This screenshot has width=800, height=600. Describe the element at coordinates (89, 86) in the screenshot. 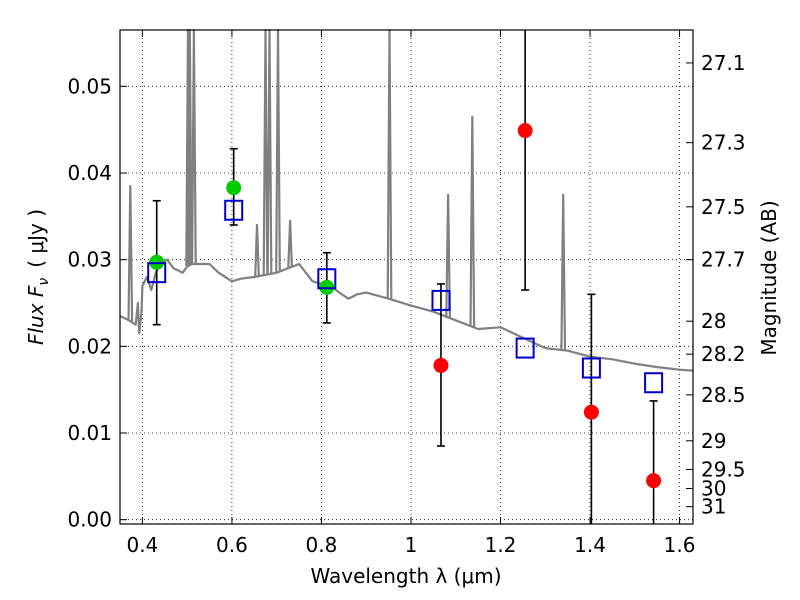

I see `y-tick-label: 0.05` at that location.